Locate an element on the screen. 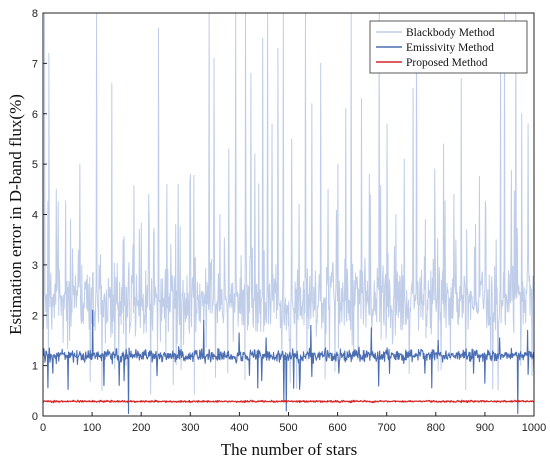 Image resolution: width=550 pixels, height=462 pixels. legend-label-proposed: Proposed Method is located at coordinates (447, 63).